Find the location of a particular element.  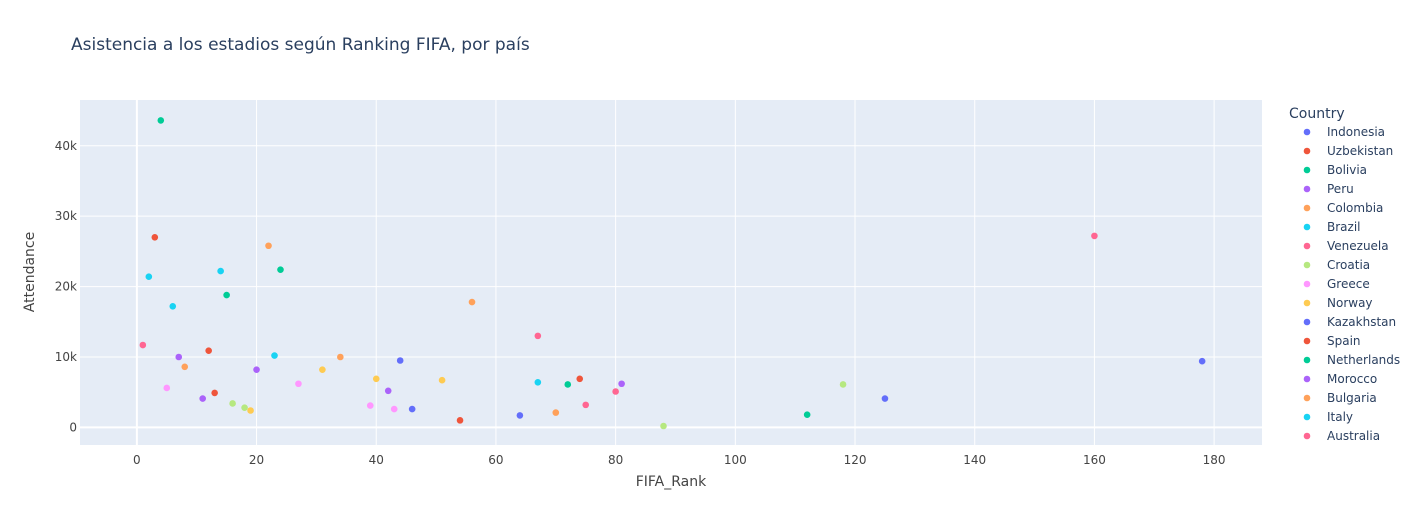

legend-item: Venezuela is located at coordinates (1346, 246).